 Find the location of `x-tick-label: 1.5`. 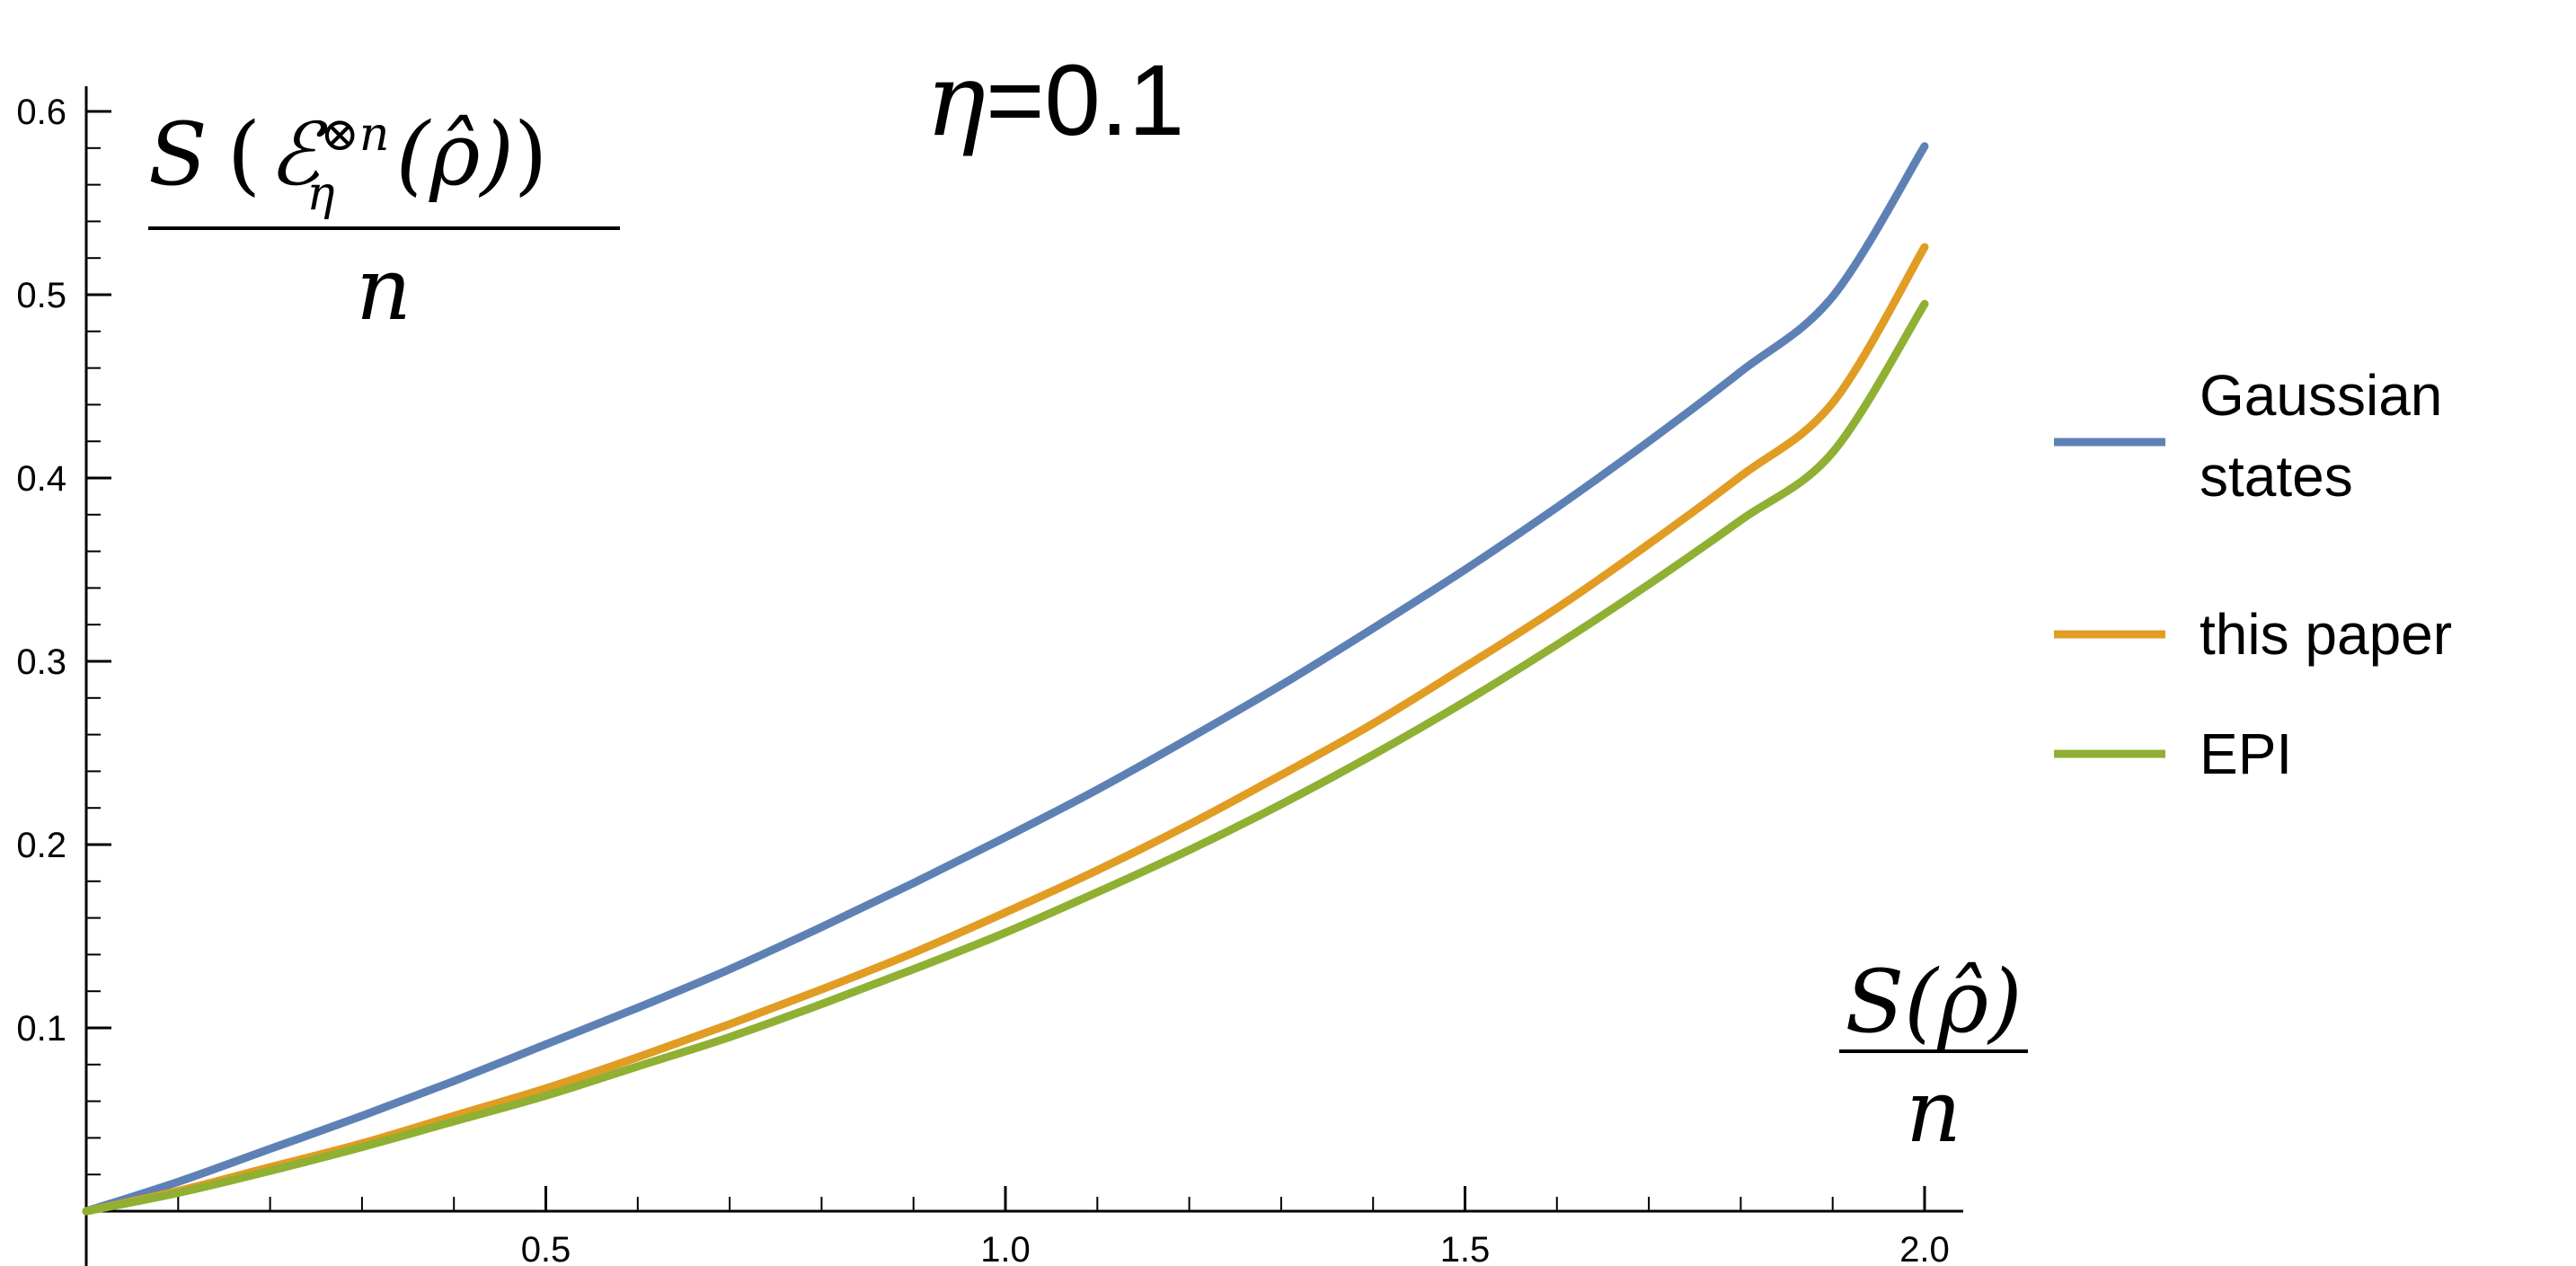

x-tick-label: 1.5 is located at coordinates (1465, 1248).